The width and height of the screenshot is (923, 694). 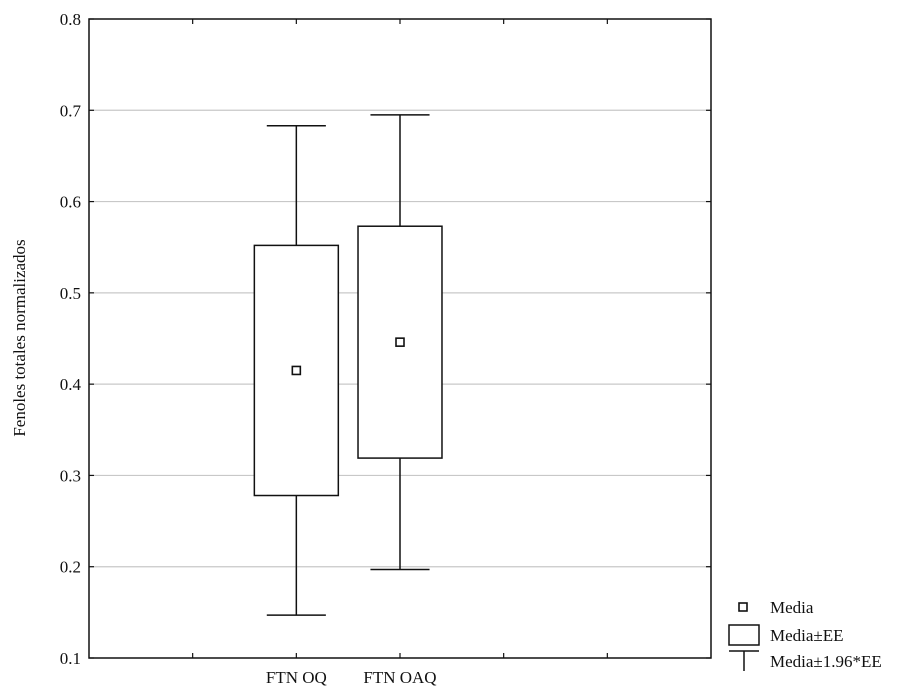 I want to click on y-tick-label: 0.1, so click(x=70, y=658).